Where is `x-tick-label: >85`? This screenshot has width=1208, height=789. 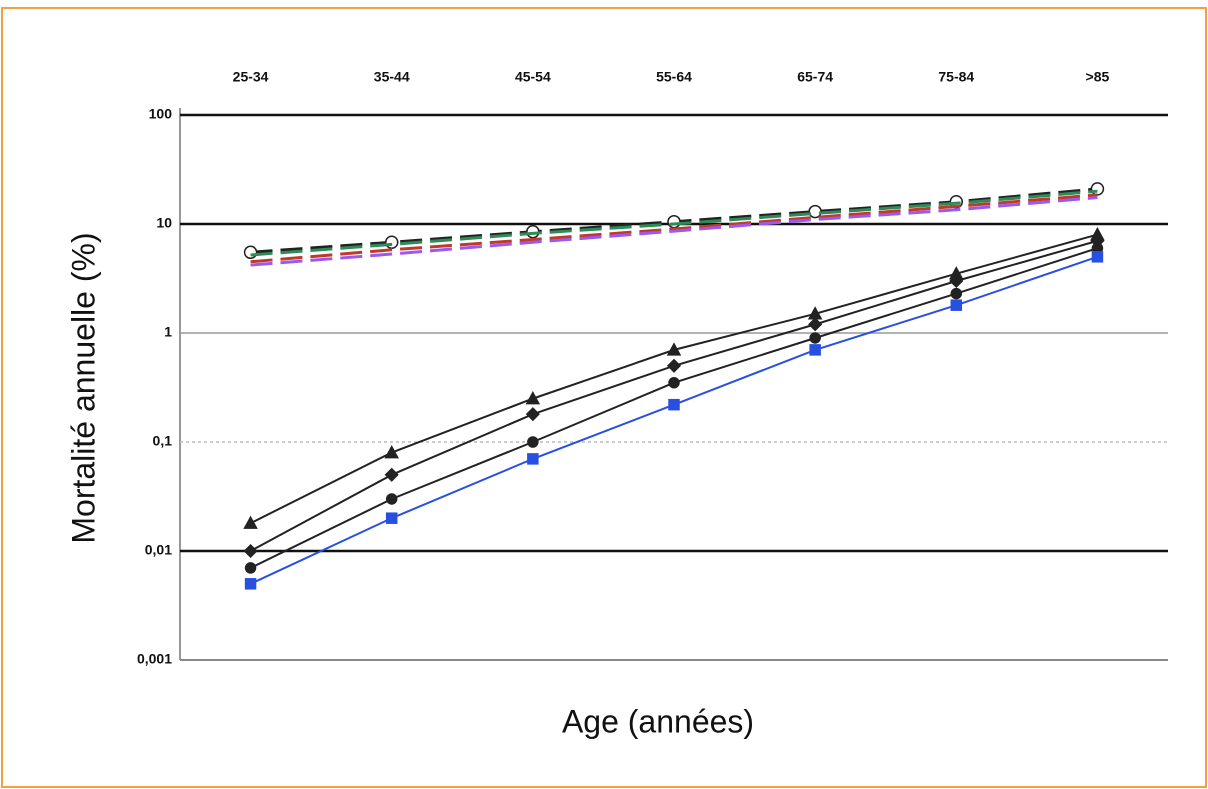
x-tick-label: >85 is located at coordinates (1098, 77).